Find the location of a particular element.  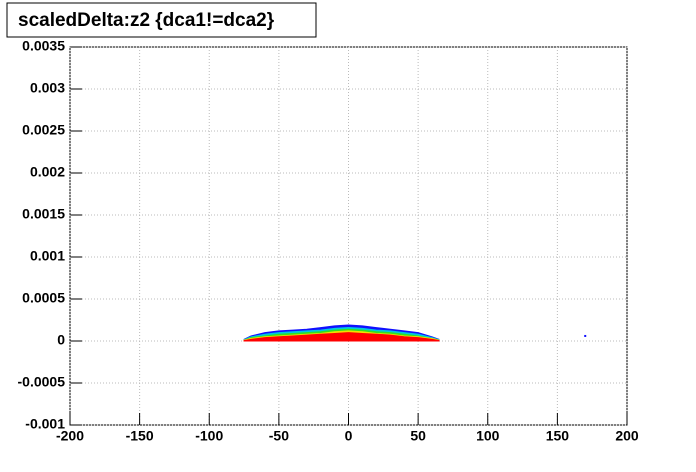

x-tick-label: 200 is located at coordinates (627, 436).